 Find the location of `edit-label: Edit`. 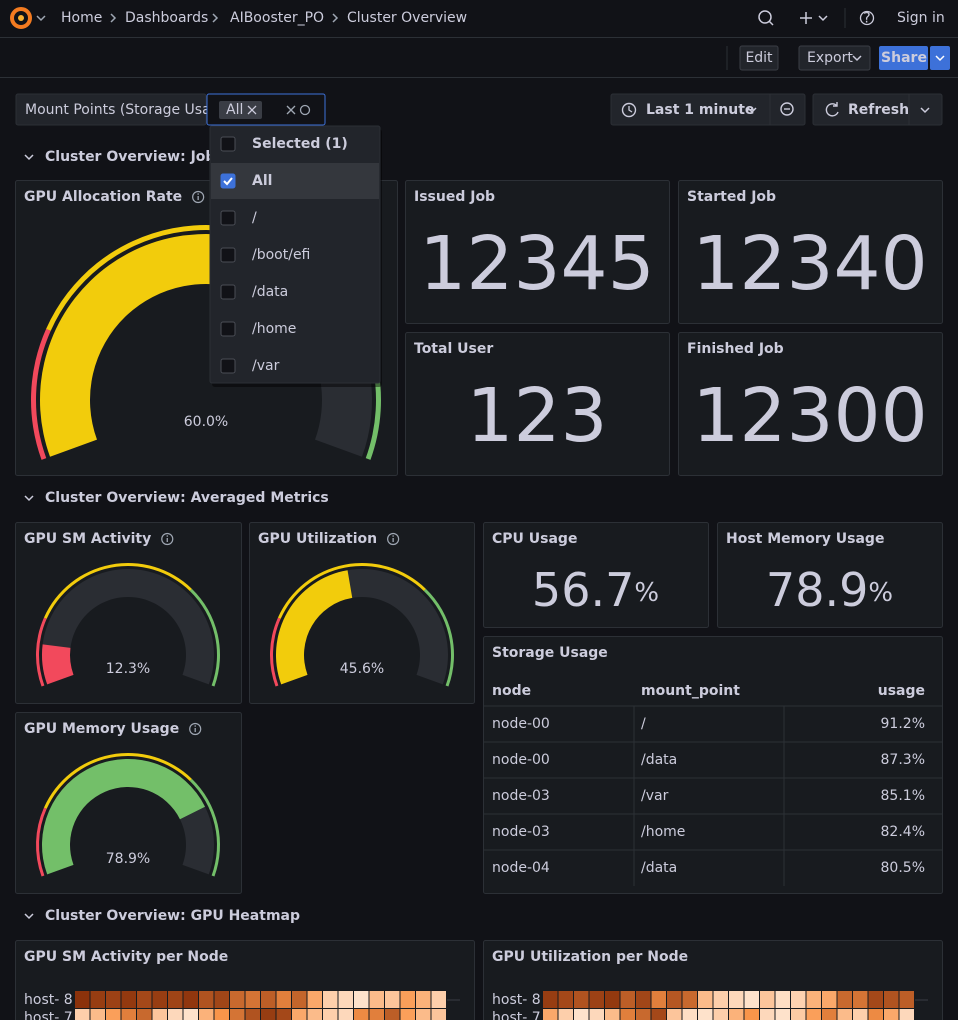

edit-label: Edit is located at coordinates (759, 58).